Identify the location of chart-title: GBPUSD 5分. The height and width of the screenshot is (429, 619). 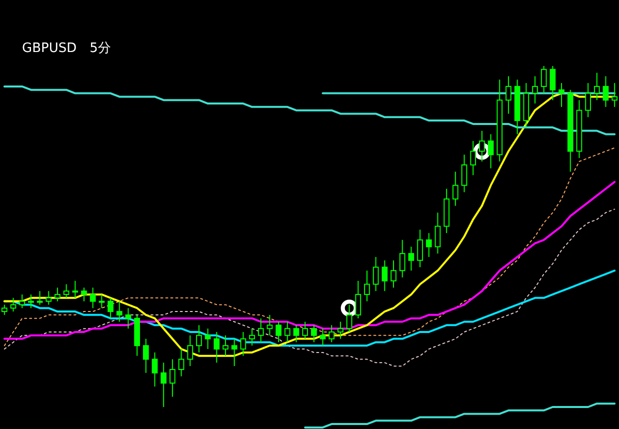
(66, 48).